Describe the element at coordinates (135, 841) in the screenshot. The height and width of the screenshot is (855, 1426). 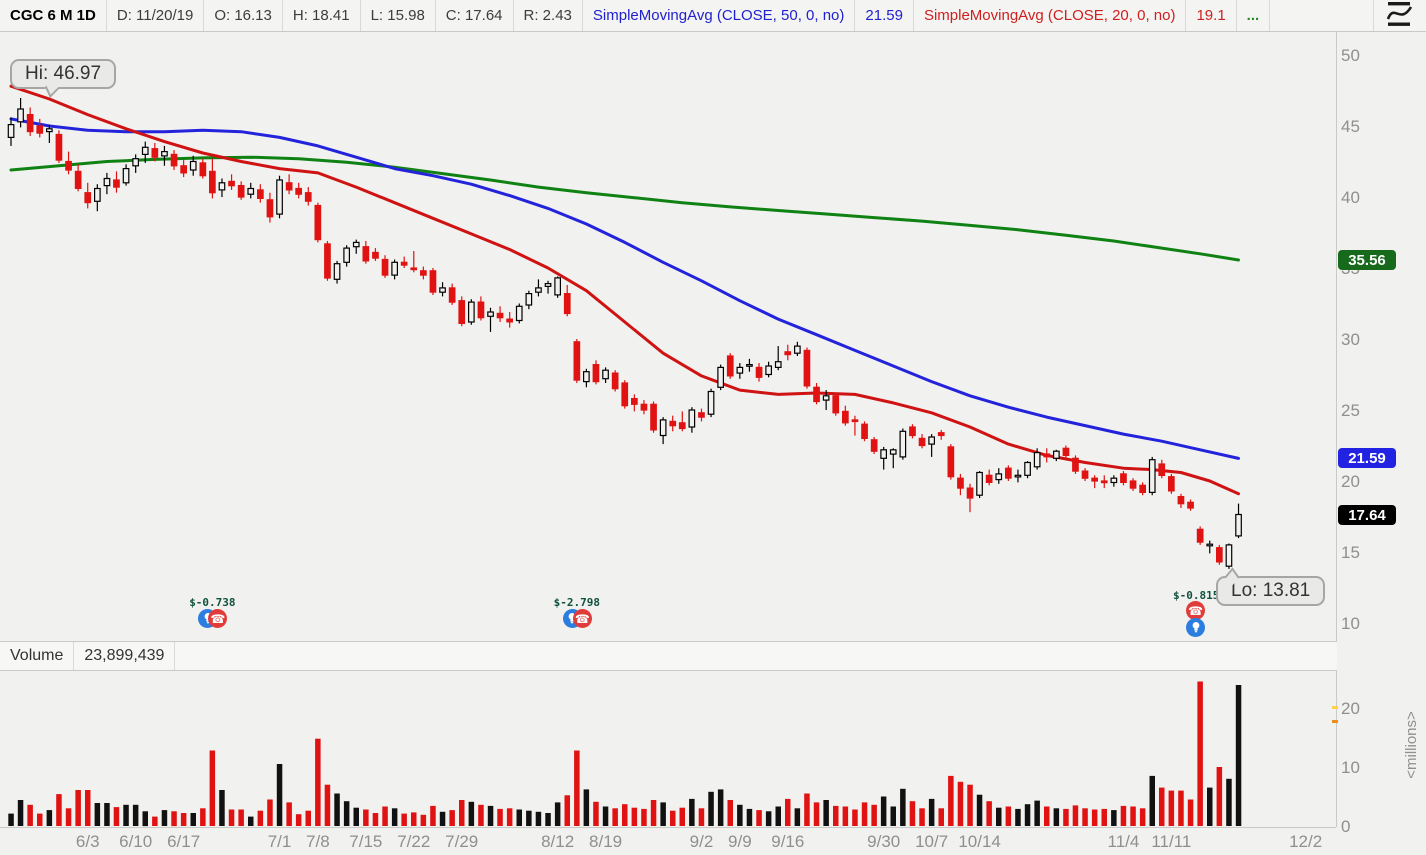
I see `svg-text: 6/10` at that location.